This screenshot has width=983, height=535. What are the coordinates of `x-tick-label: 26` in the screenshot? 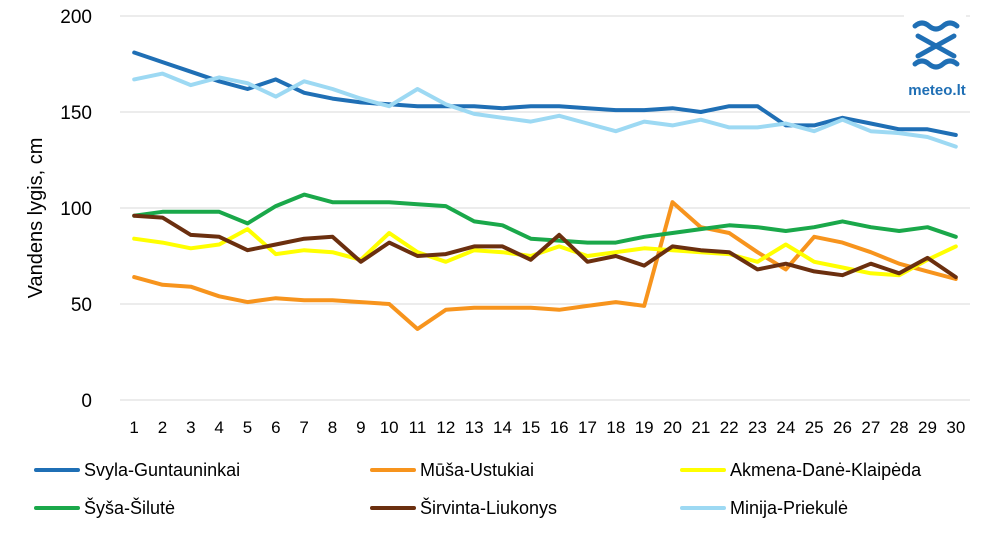 It's located at (842, 427).